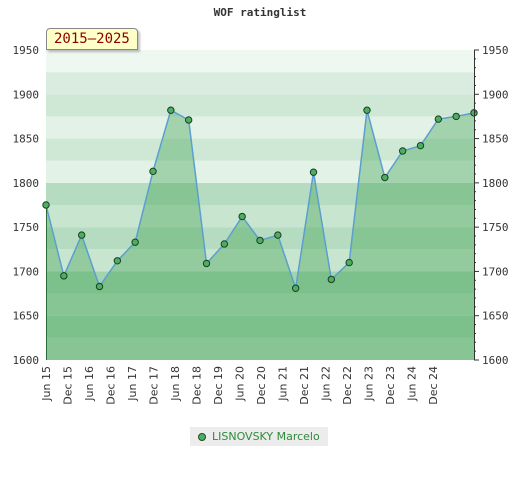 This screenshot has height=480, width=520. I want to click on date-range-badge: 2015–2025, so click(92, 39).